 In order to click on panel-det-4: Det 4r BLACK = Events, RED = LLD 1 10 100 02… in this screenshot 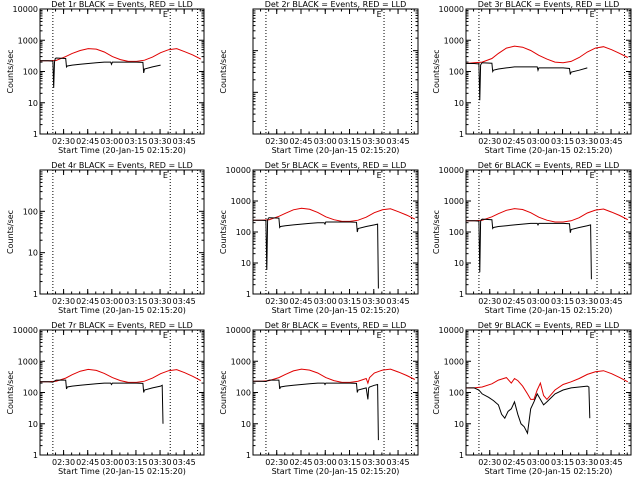, I will do `click(105, 238)`.